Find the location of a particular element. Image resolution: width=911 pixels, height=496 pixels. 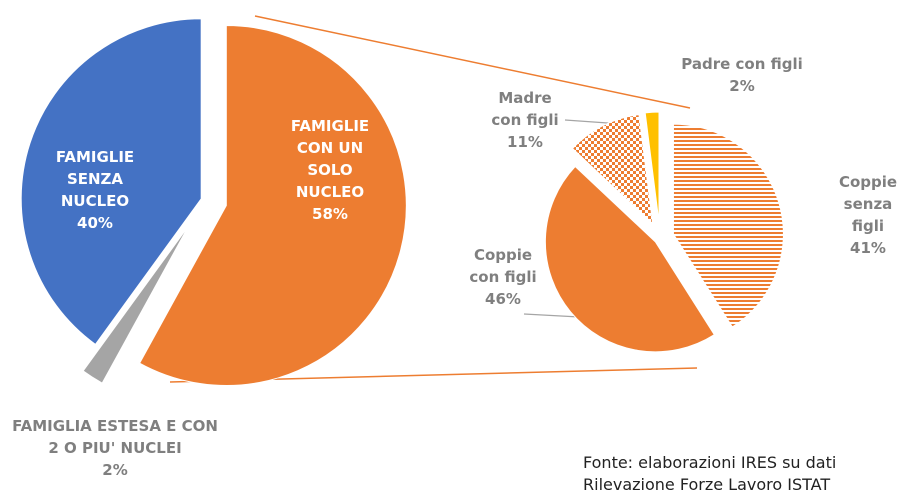

slice-label: Madre con figli 11% is located at coordinates (525, 120).